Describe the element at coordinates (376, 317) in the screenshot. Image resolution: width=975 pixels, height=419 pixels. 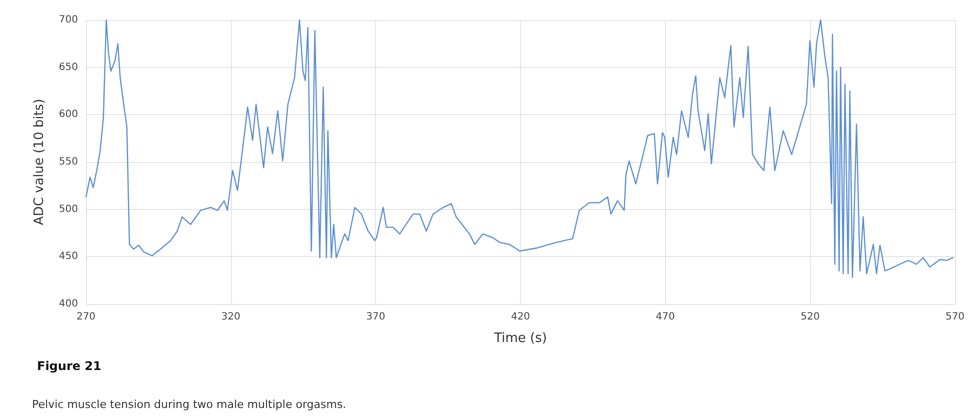
I see `x-tick-label: 370` at that location.